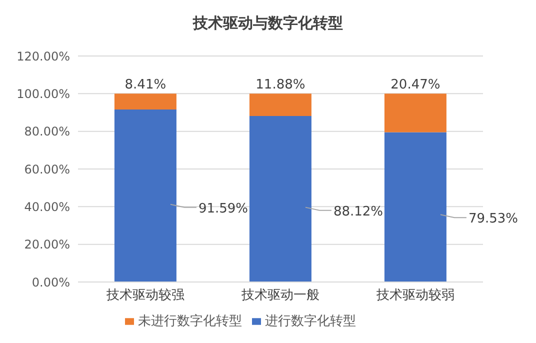 The width and height of the screenshot is (536, 343). I want to click on y-tick-label: 120.00%, so click(43, 56).